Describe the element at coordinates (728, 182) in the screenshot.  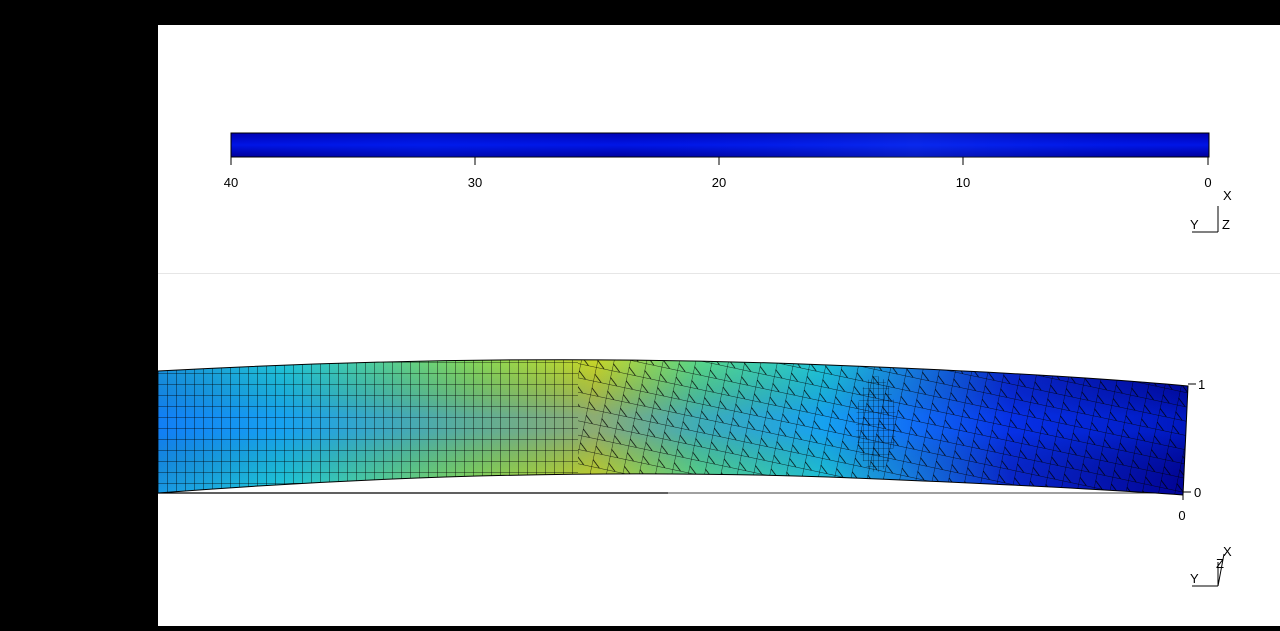
I see `top-view-canvas: 40 30 20 10 0 X Y Z` at that location.